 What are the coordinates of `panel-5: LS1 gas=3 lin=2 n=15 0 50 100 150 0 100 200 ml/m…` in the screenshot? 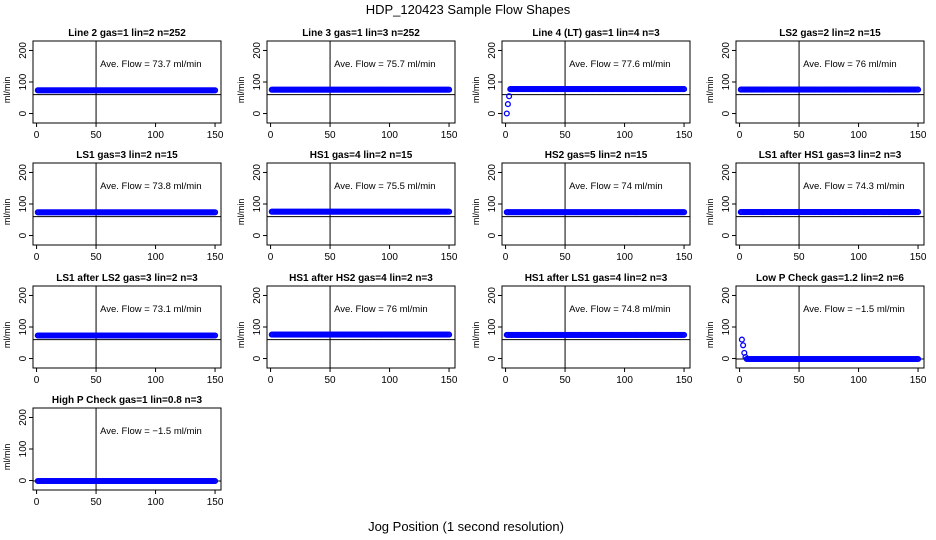 It's located at (113, 206).